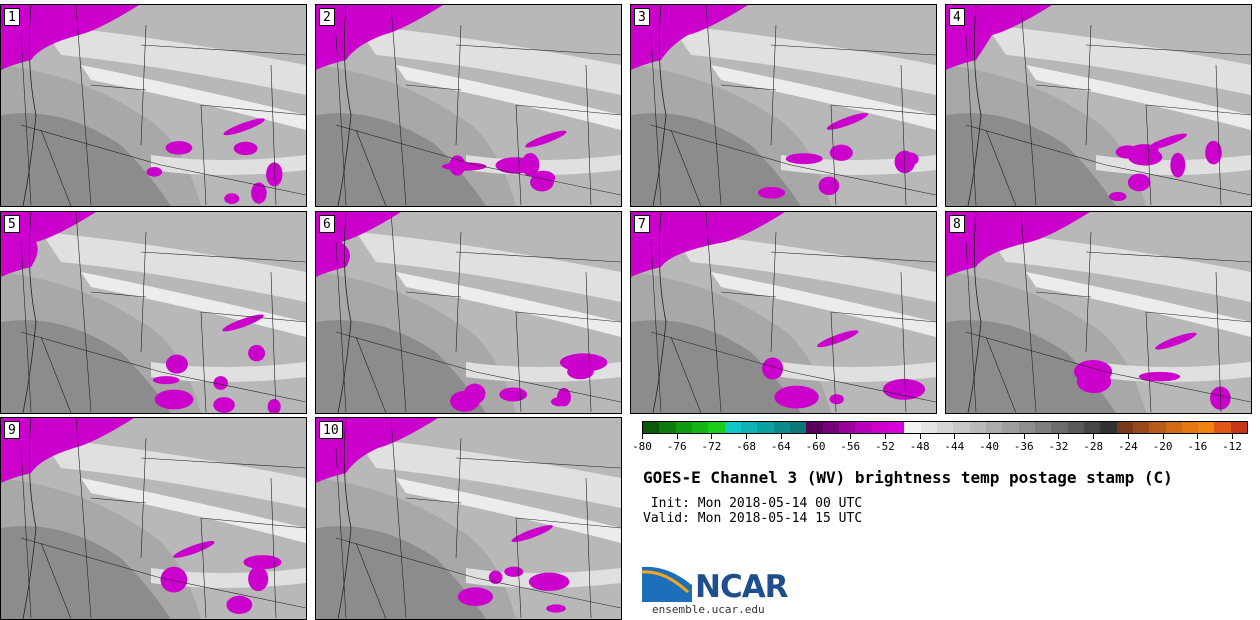 This screenshot has height=620, width=1260. What do you see at coordinates (945, 427) in the screenshot?
I see `colorbar` at bounding box center [945, 427].